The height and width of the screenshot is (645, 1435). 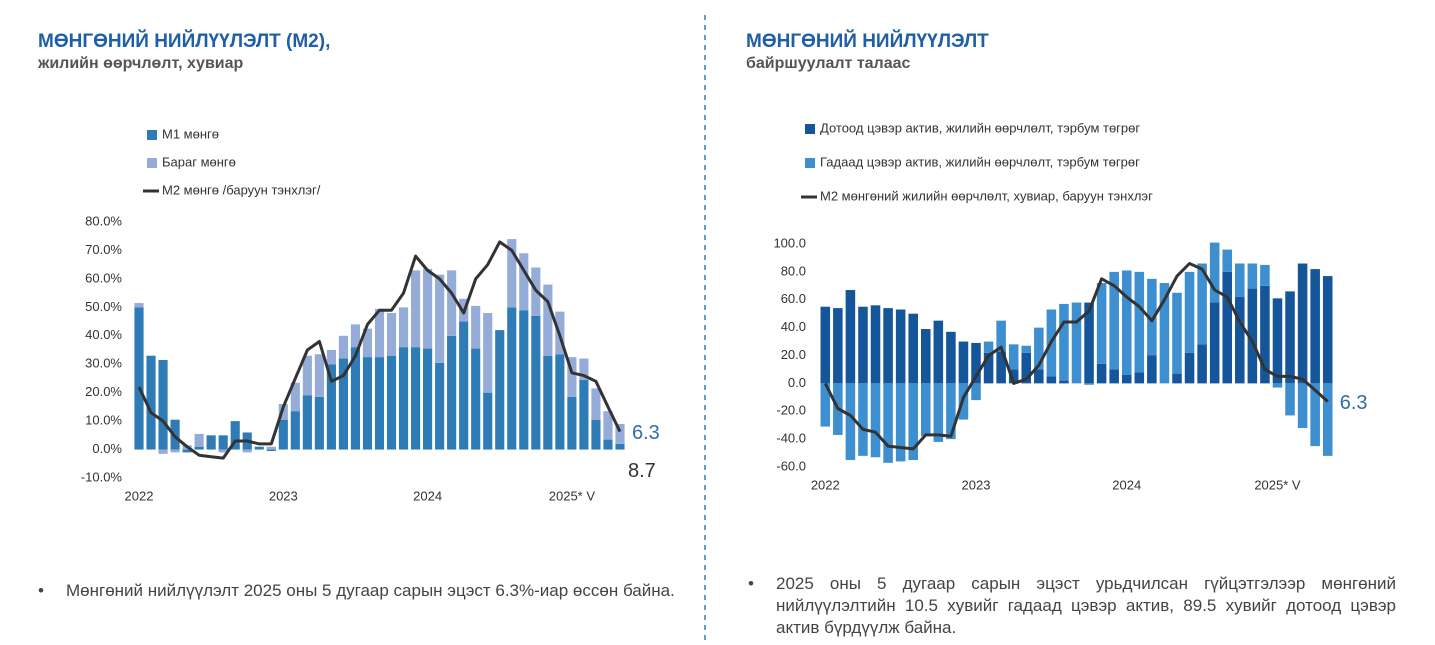 What do you see at coordinates (141, 63) in the screenshot?
I see `subtitle: жилийн өөрчлөлт, хувиар` at bounding box center [141, 63].